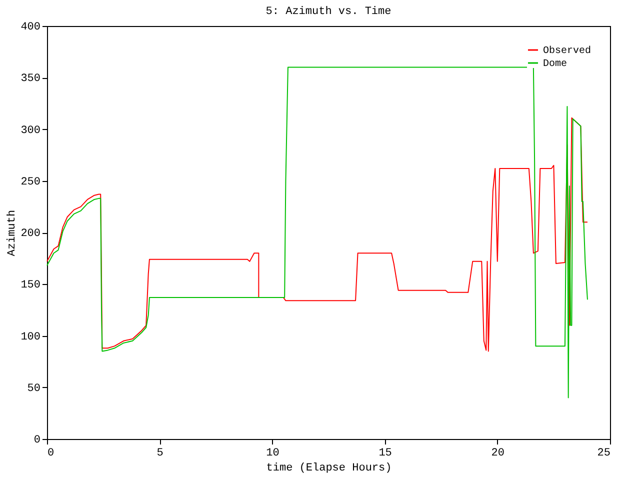  What do you see at coordinates (160, 454) in the screenshot?
I see `x-tick-label: 5` at bounding box center [160, 454].